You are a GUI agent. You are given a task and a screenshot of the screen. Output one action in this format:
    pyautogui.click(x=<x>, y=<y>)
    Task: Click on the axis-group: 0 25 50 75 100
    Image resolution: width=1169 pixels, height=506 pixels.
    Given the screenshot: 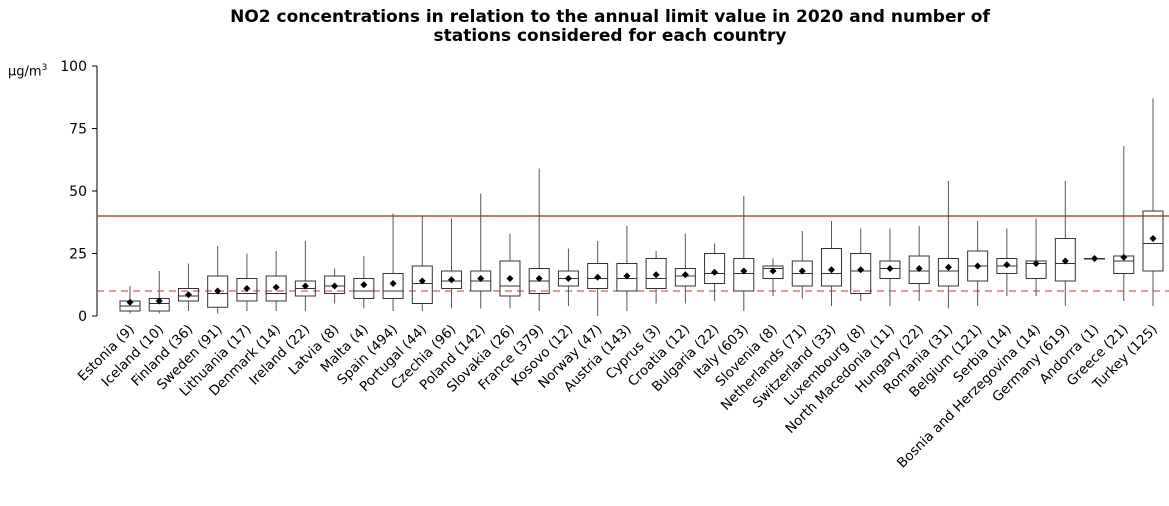 What is the action you would take?
    pyautogui.click(x=79, y=192)
    